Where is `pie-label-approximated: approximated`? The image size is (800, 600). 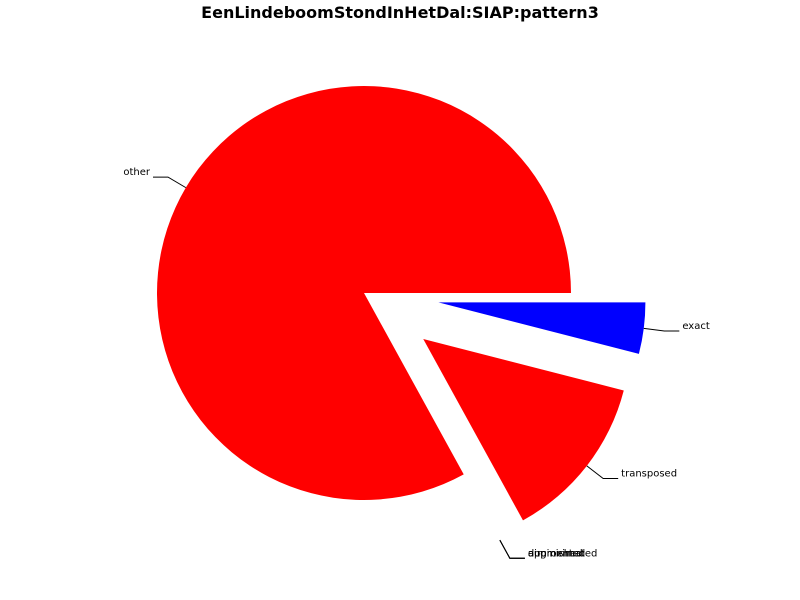 pie-label-approximated: approximated is located at coordinates (563, 553).